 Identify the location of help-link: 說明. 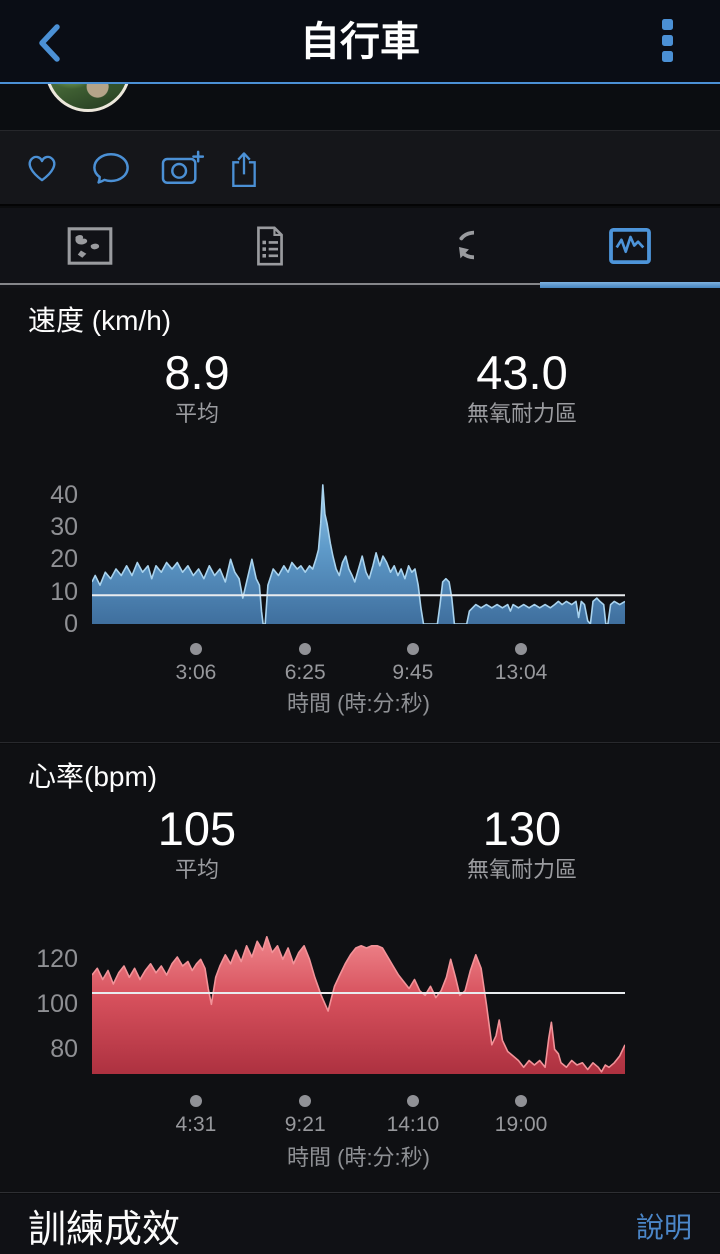
(664, 1228).